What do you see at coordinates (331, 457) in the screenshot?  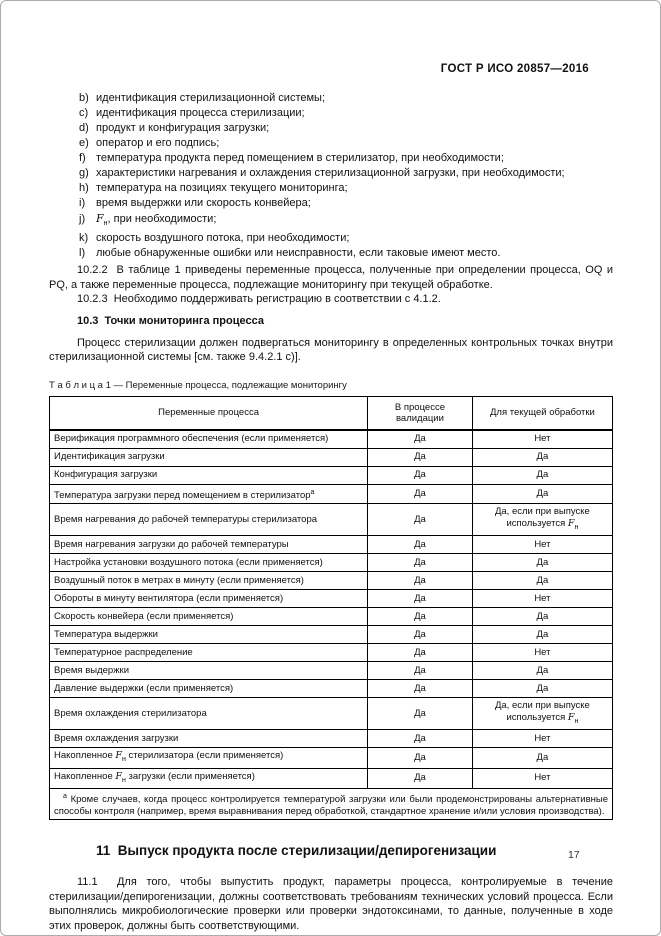 I see `table-row: Идентификация загрузки Да Да` at bounding box center [331, 457].